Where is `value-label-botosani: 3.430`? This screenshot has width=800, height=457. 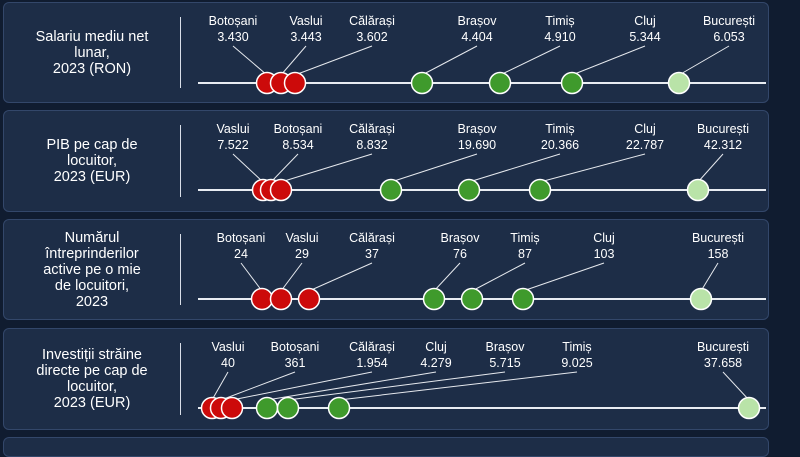
value-label-botosani: 3.430 is located at coordinates (232, 37).